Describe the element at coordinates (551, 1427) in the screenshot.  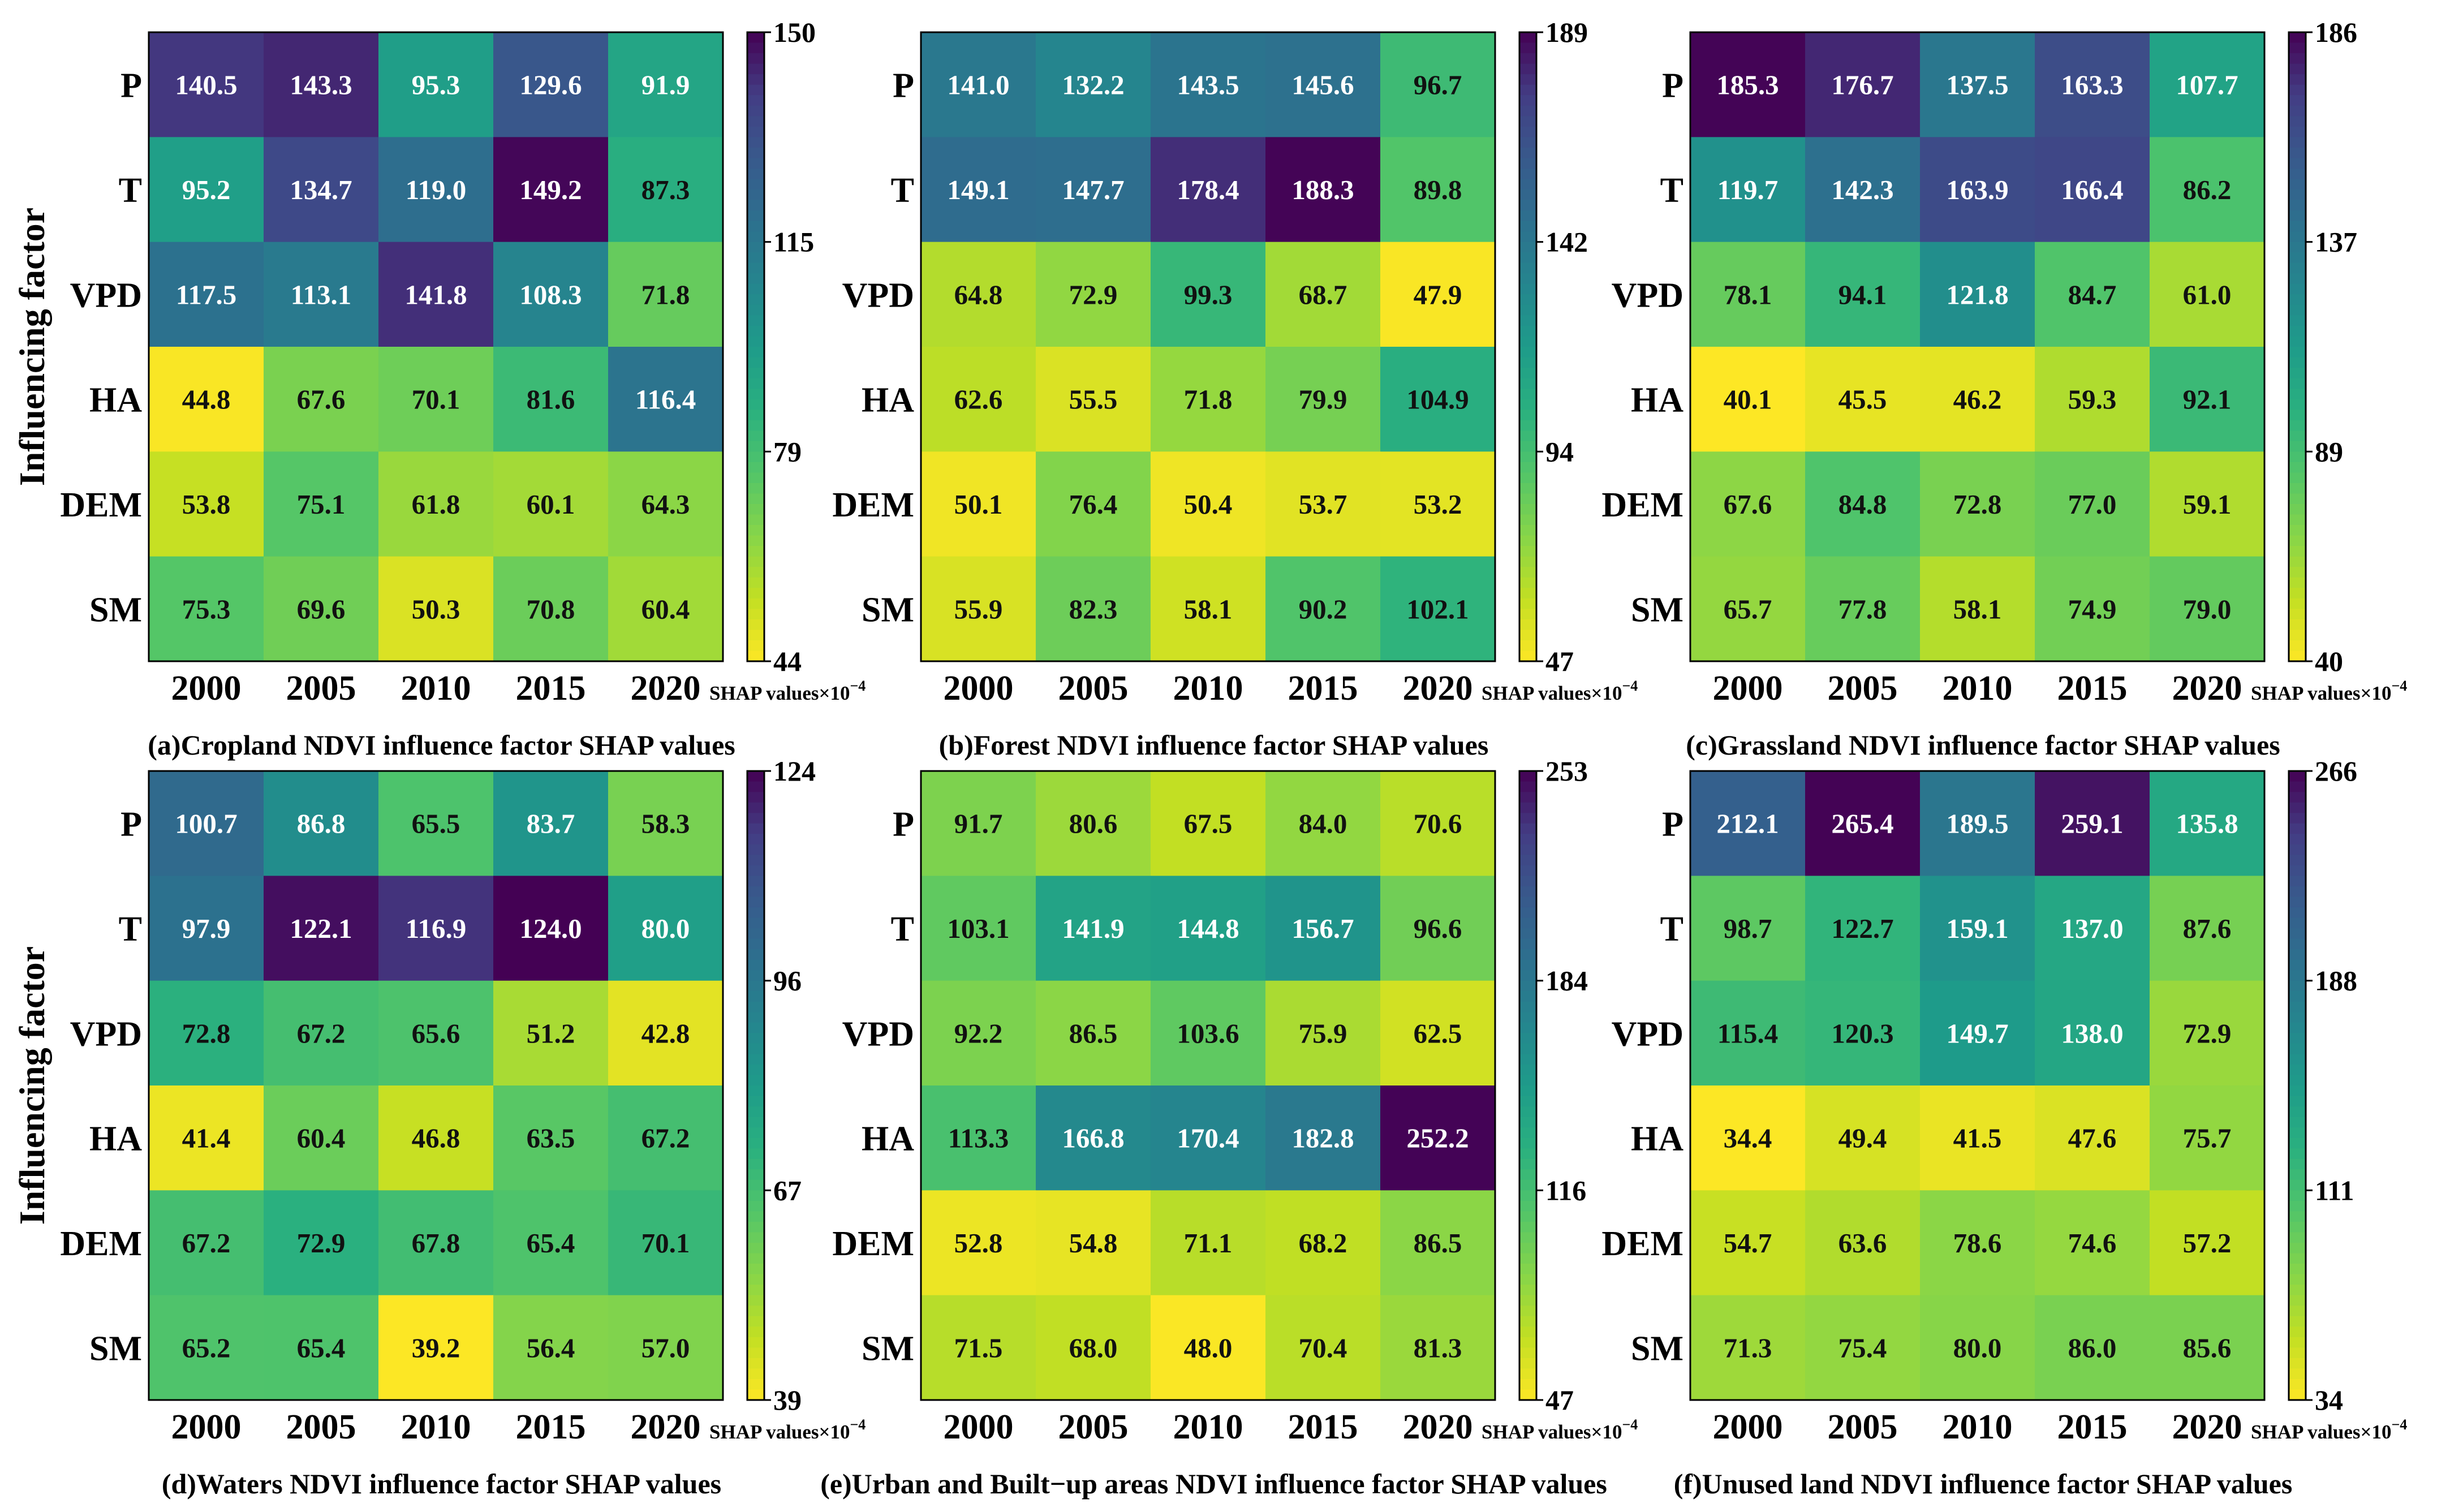
I see `column-label: 2015` at that location.